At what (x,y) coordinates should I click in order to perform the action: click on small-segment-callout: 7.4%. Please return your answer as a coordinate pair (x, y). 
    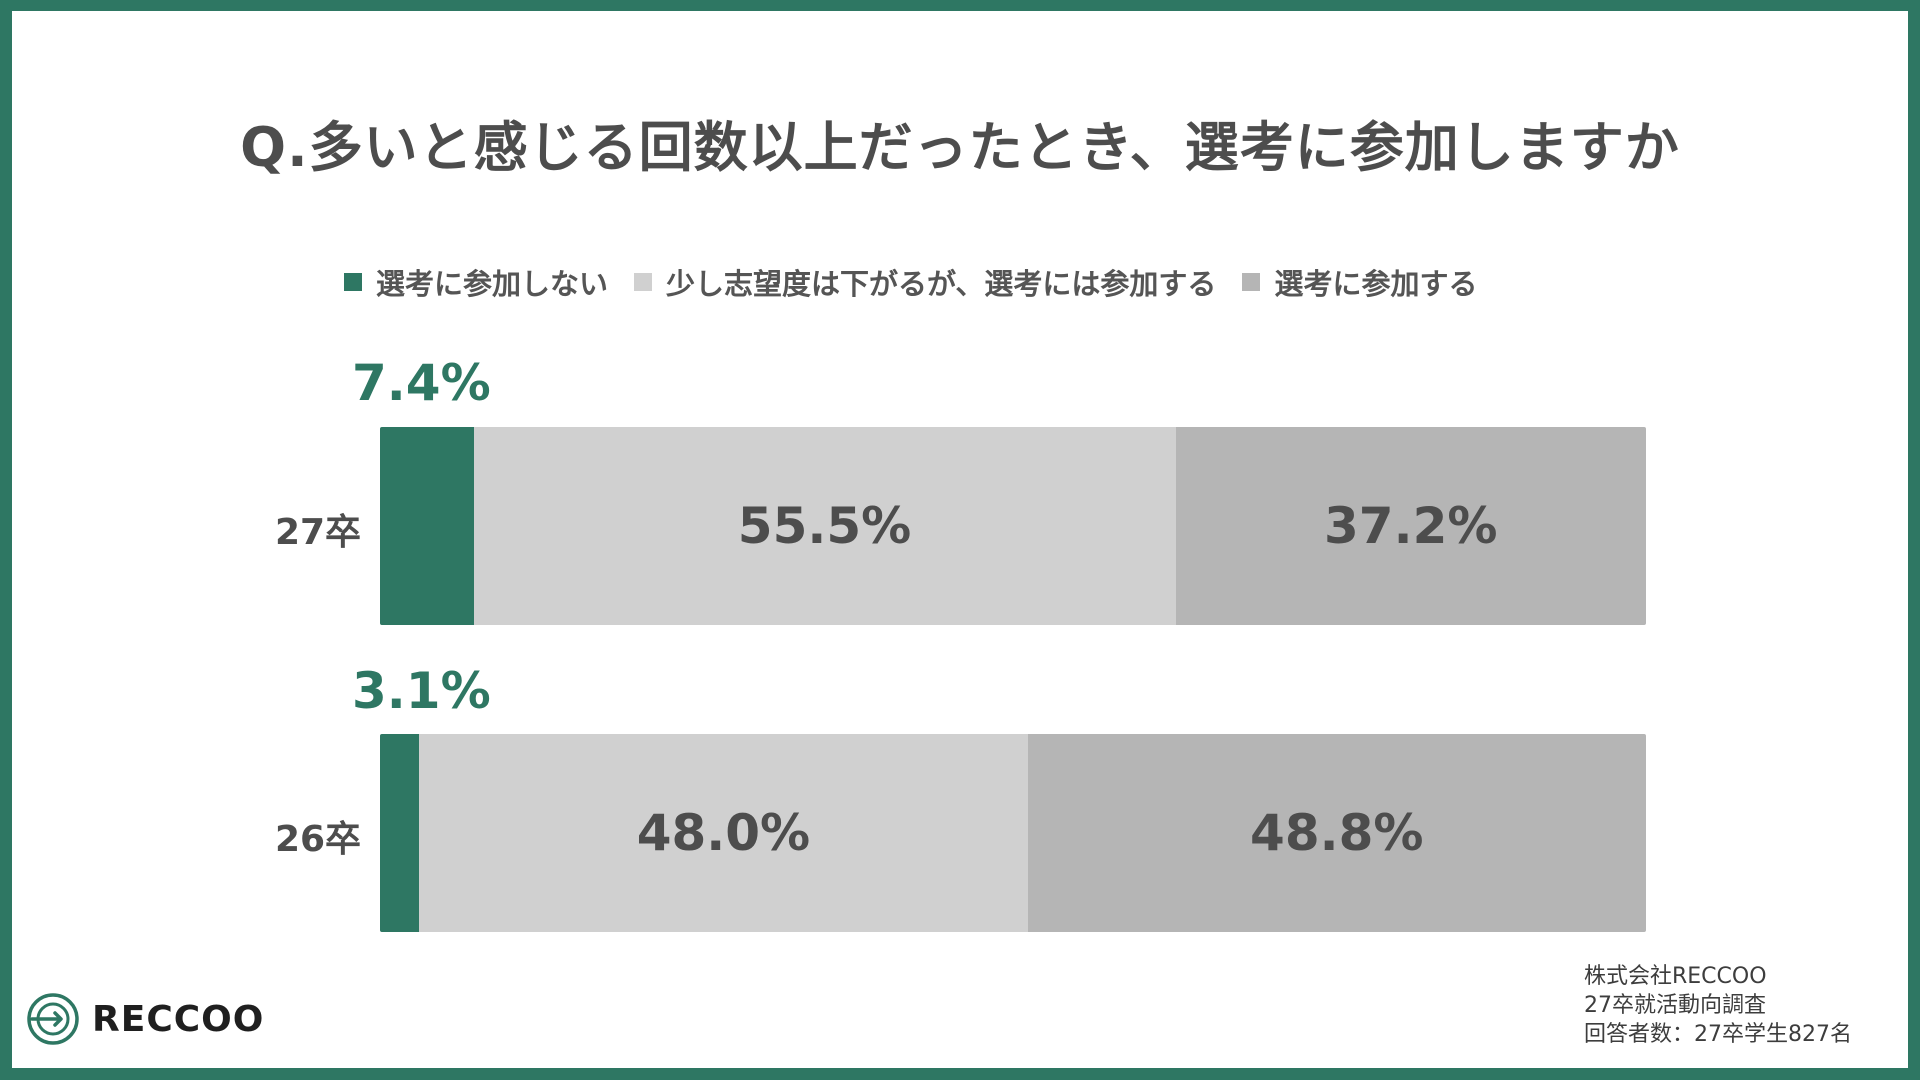
    Looking at the image, I should click on (421, 383).